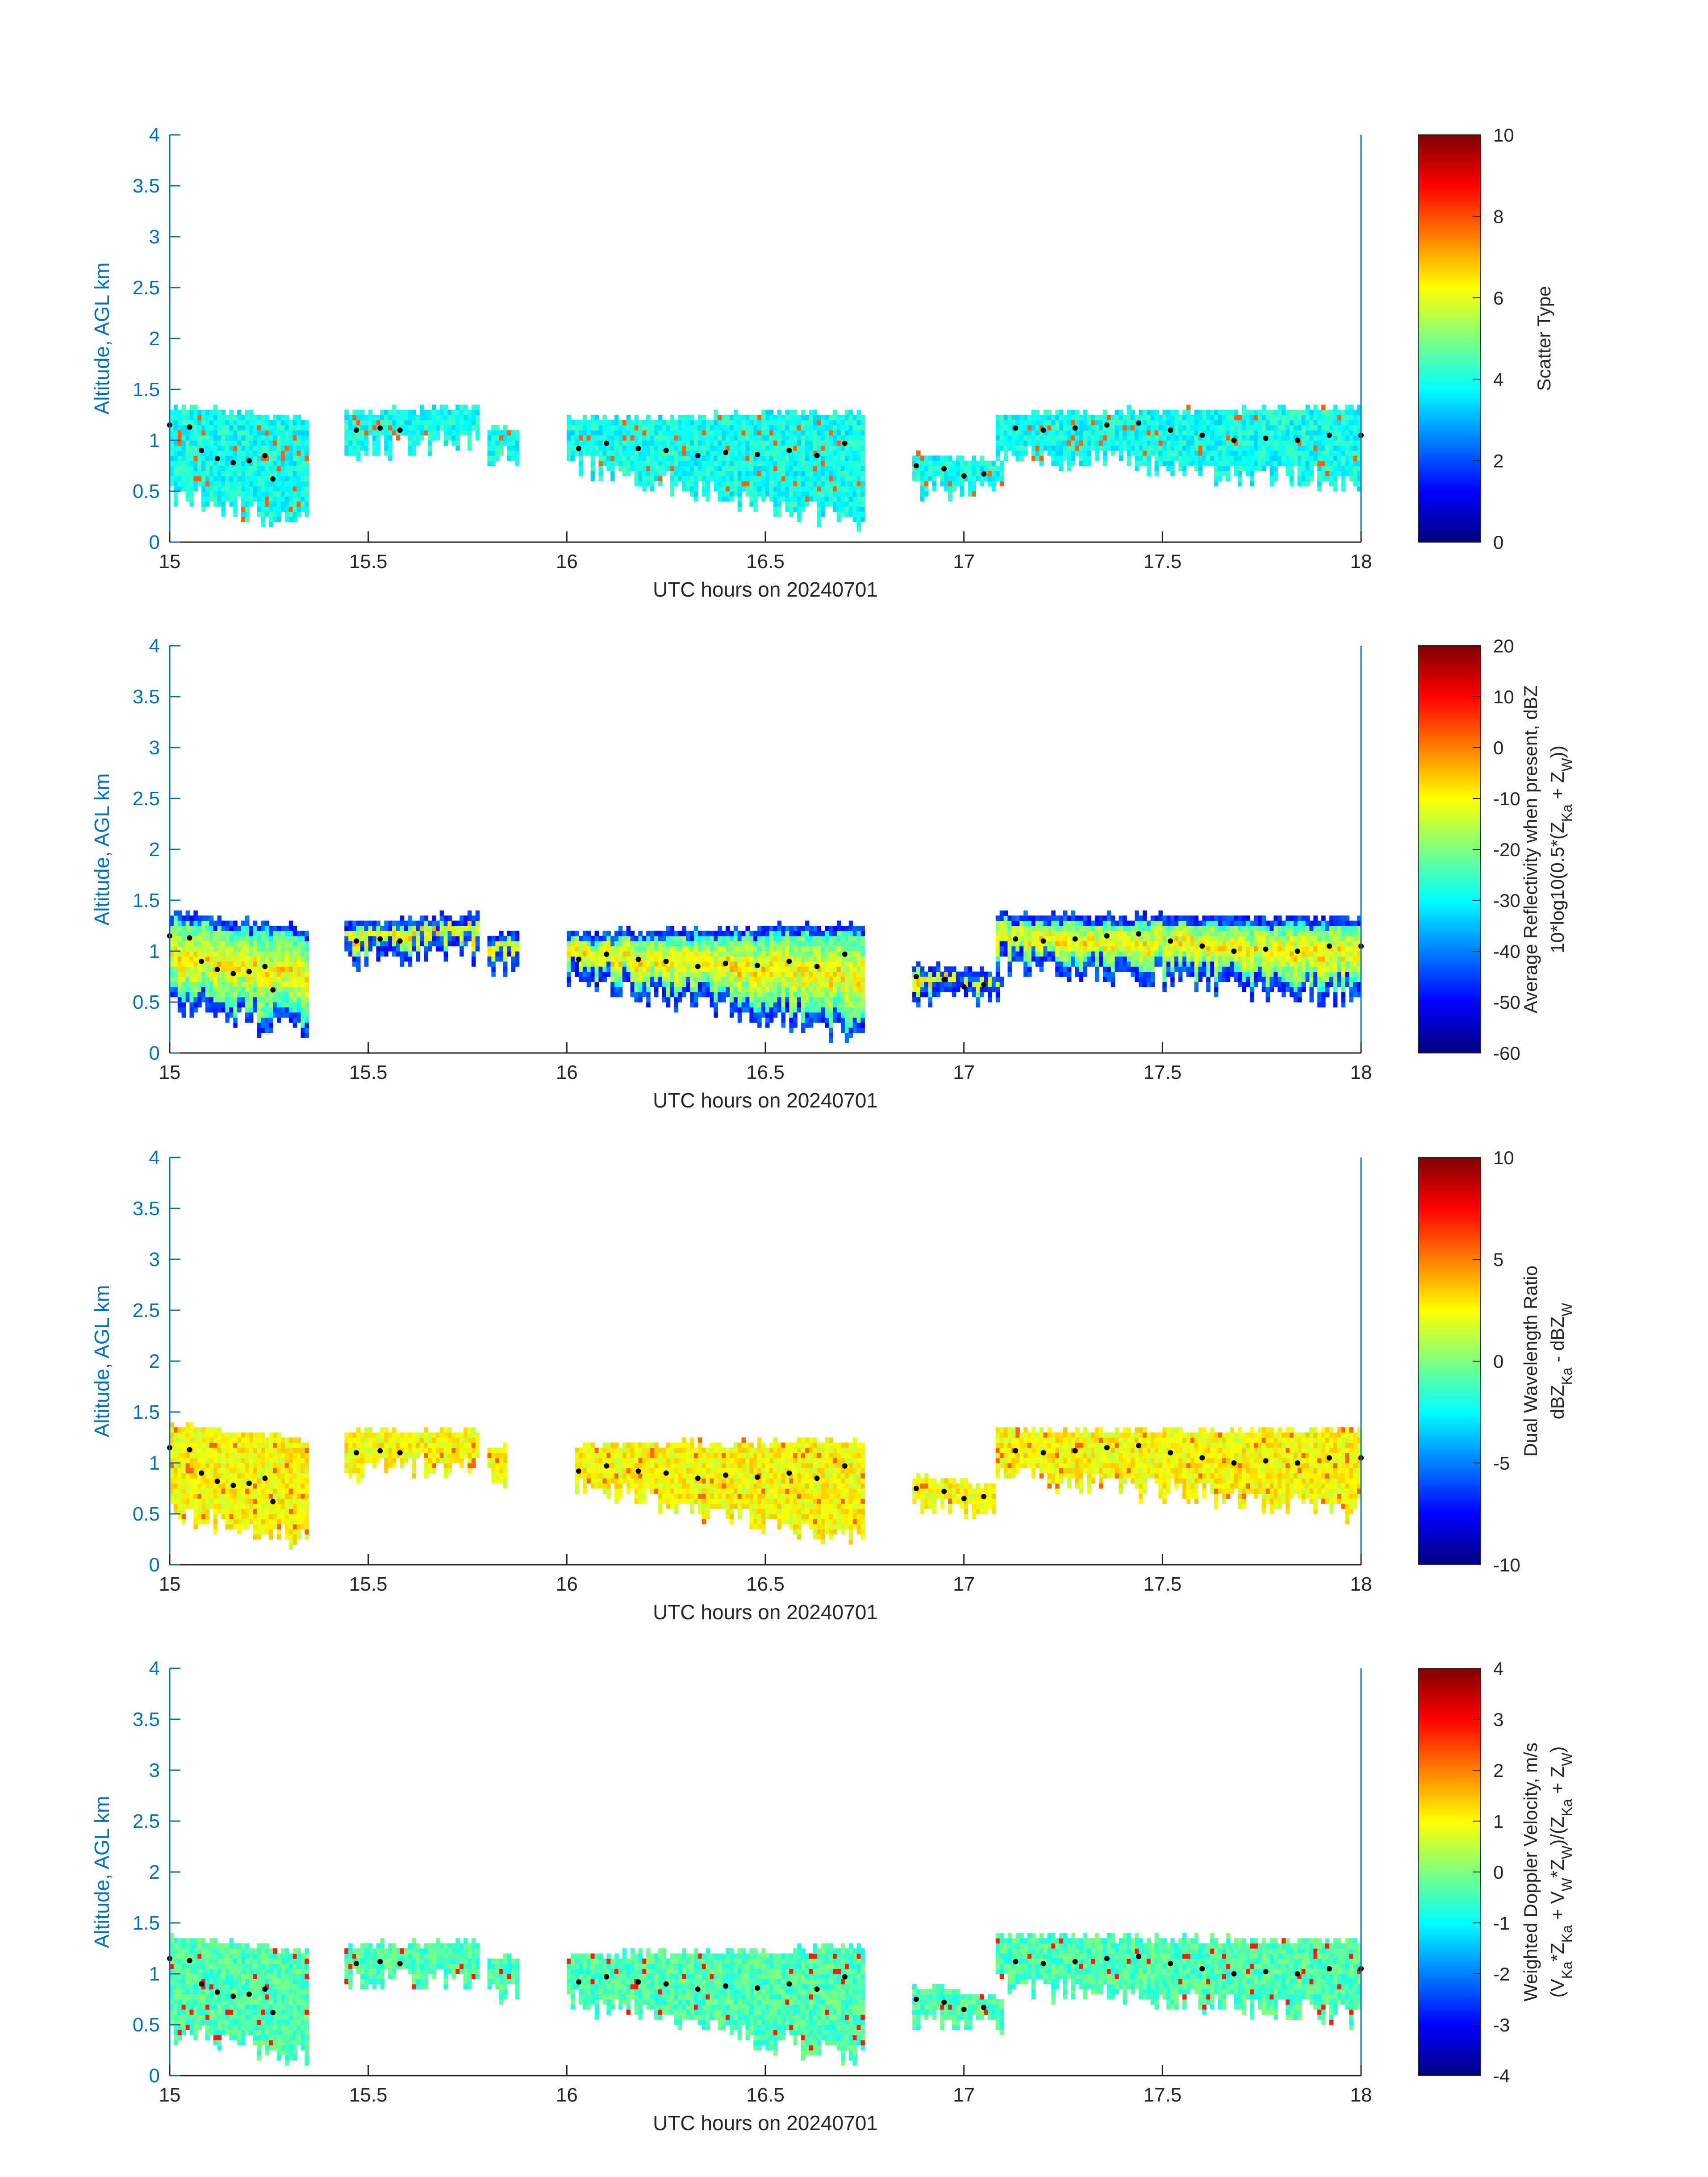 The width and height of the screenshot is (1708, 2177). I want to click on heatmap-cells, so click(765, 976).